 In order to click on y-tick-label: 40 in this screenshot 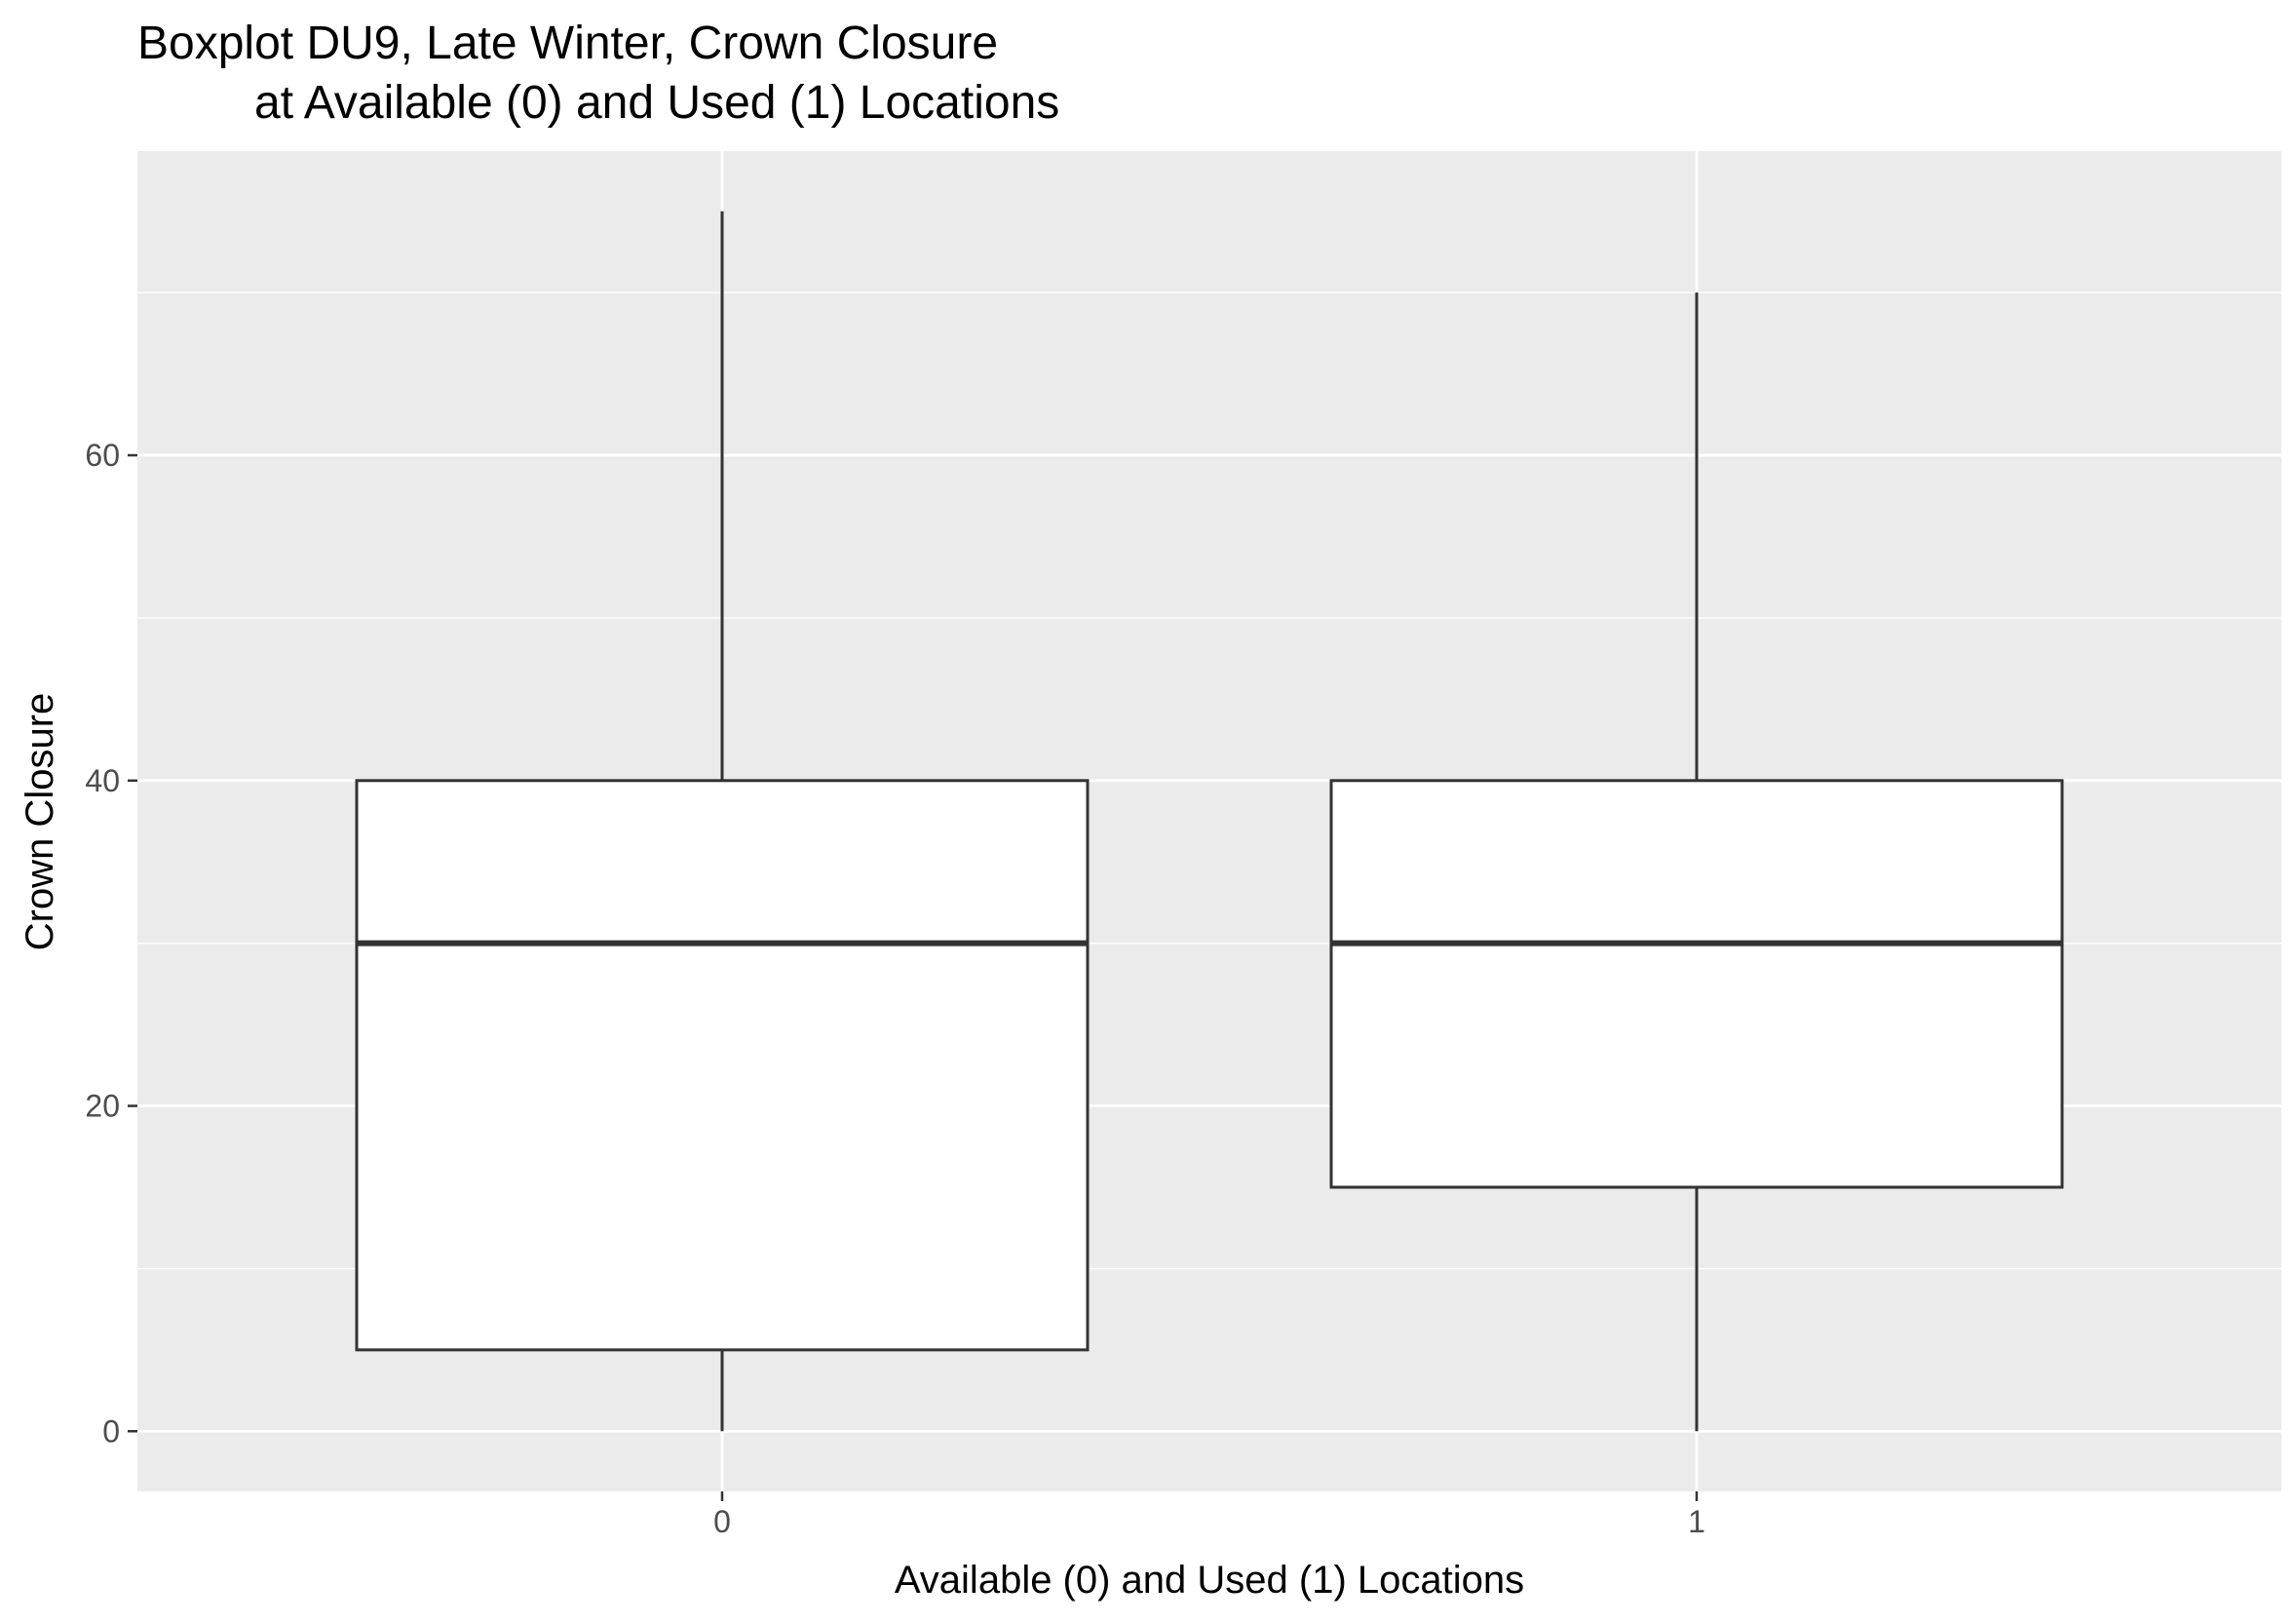, I will do `click(102, 781)`.